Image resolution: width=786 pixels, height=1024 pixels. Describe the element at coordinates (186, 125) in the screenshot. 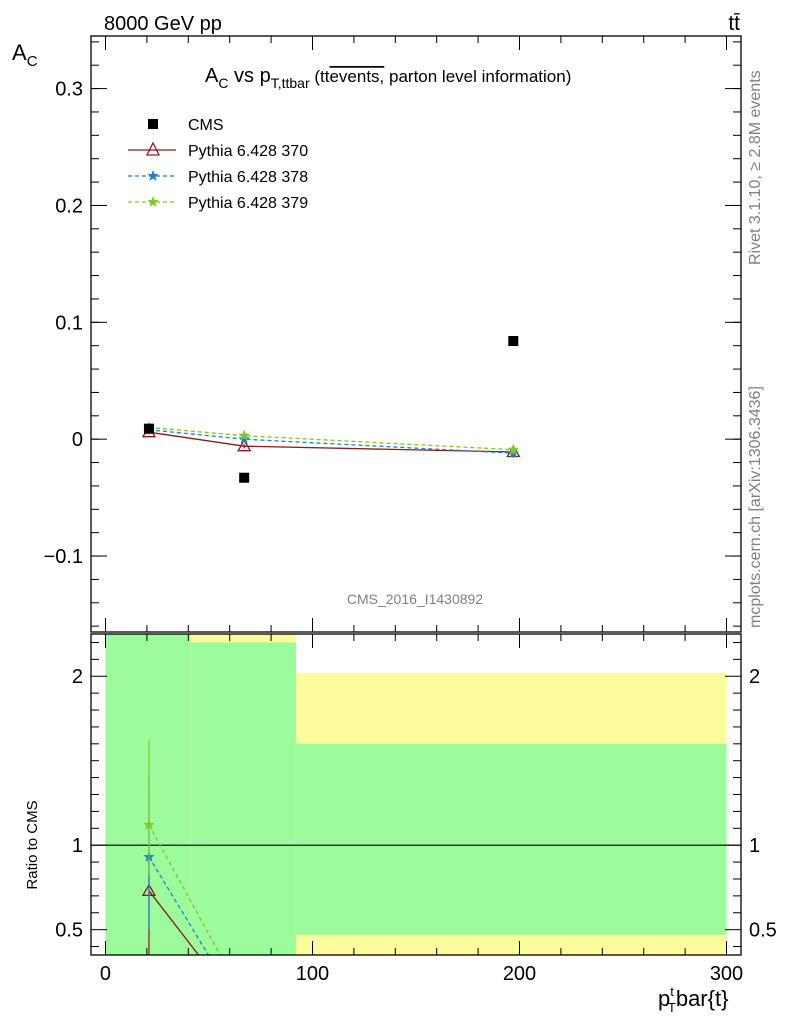

I see `legend-item-cms: CMS` at that location.